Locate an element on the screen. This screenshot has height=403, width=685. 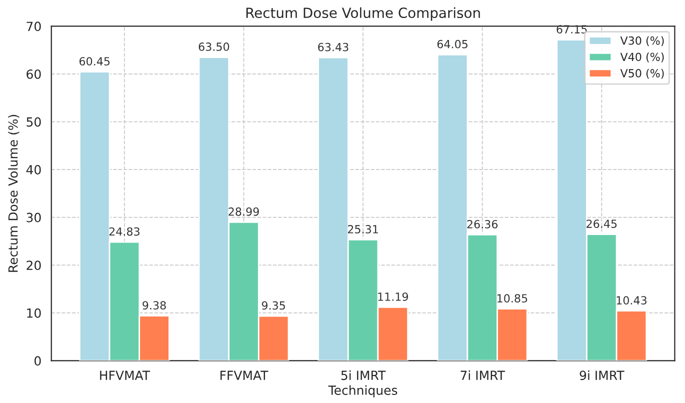
data-label: 11.19 is located at coordinates (393, 296).